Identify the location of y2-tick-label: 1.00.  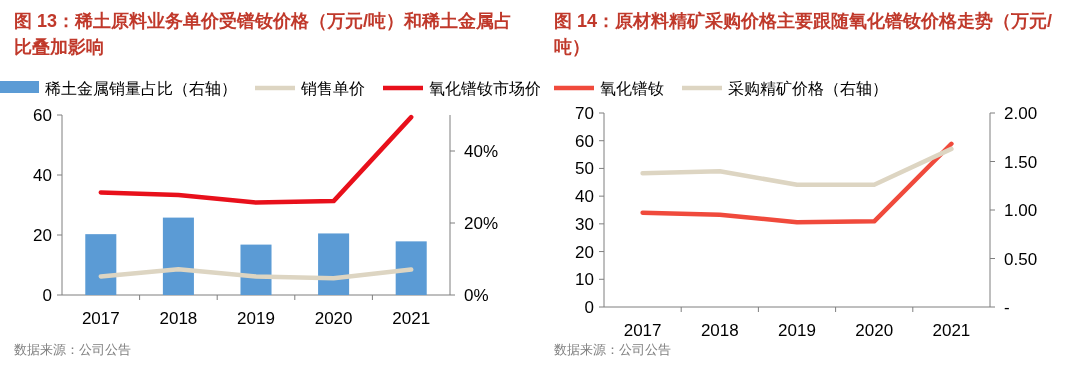
(1021, 210).